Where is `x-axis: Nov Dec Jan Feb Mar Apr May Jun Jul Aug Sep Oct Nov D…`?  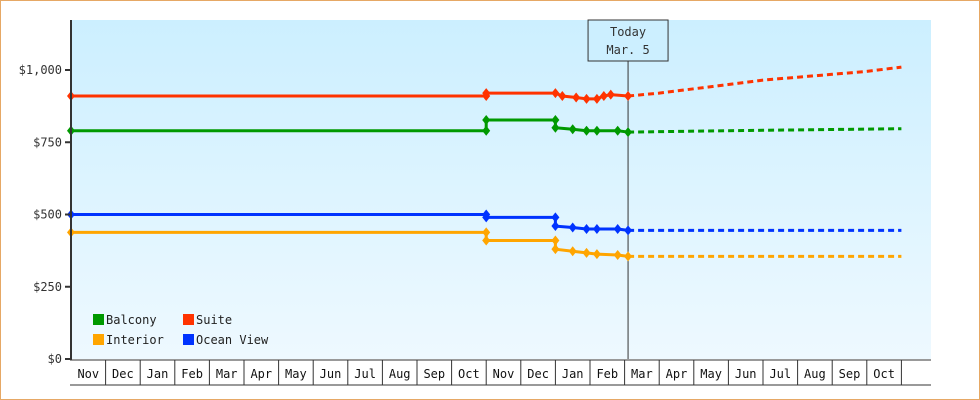
x-axis: Nov Dec Jan Feb Mar Apr May Jun Jul Aug Sep Oct Nov D… is located at coordinates (500, 372).